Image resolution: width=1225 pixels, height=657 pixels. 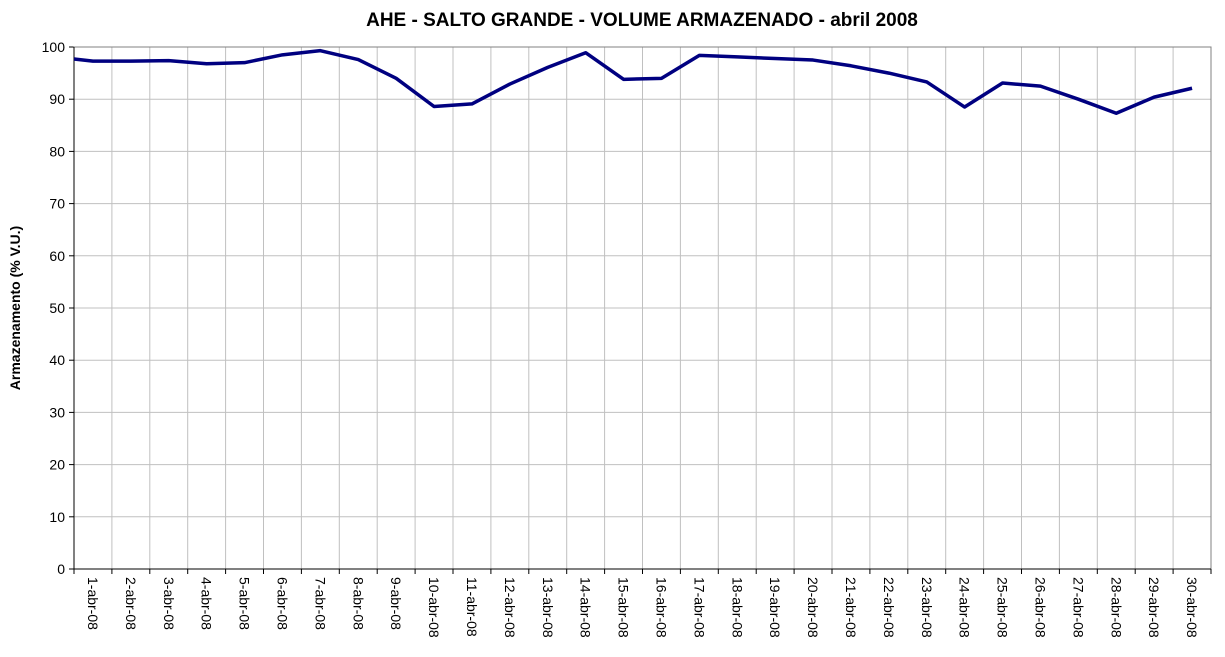 I want to click on x-tick-label: 2-abr-08, so click(x=131, y=603).